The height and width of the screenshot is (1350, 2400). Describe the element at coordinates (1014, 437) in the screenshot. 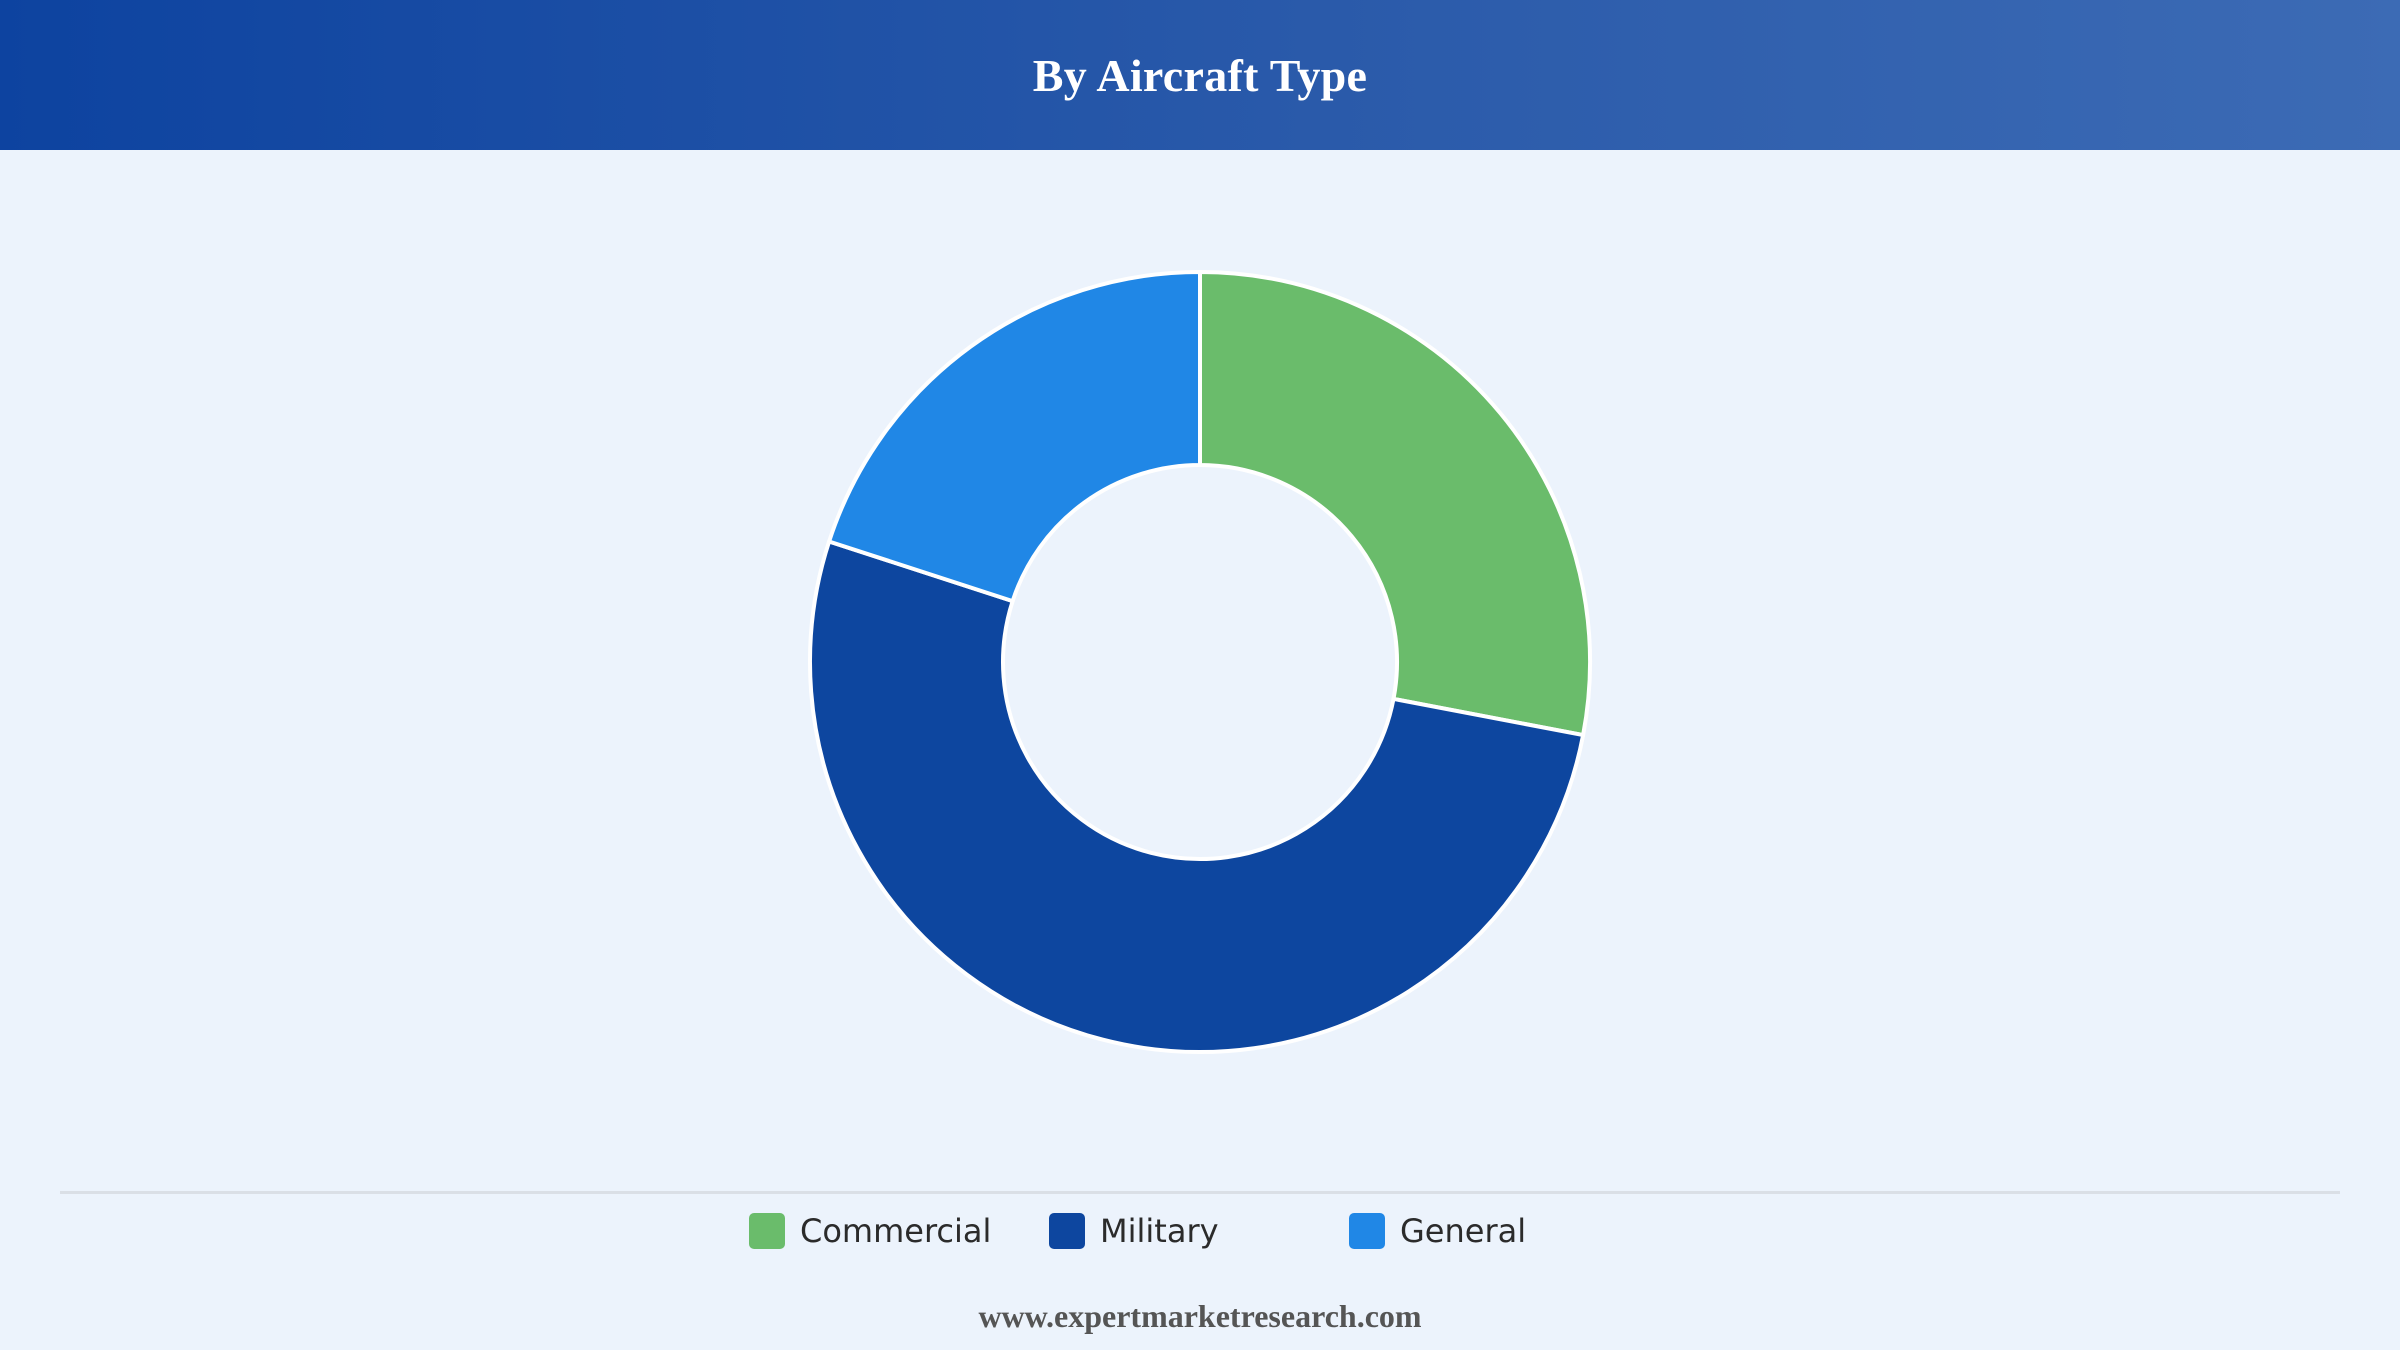

I see `donut-slice-general` at that location.